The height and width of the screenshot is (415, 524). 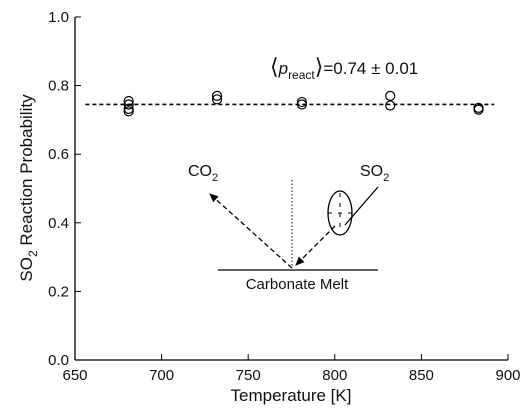 What do you see at coordinates (58, 17) in the screenshot?
I see `y-tick-label: 1.0` at bounding box center [58, 17].